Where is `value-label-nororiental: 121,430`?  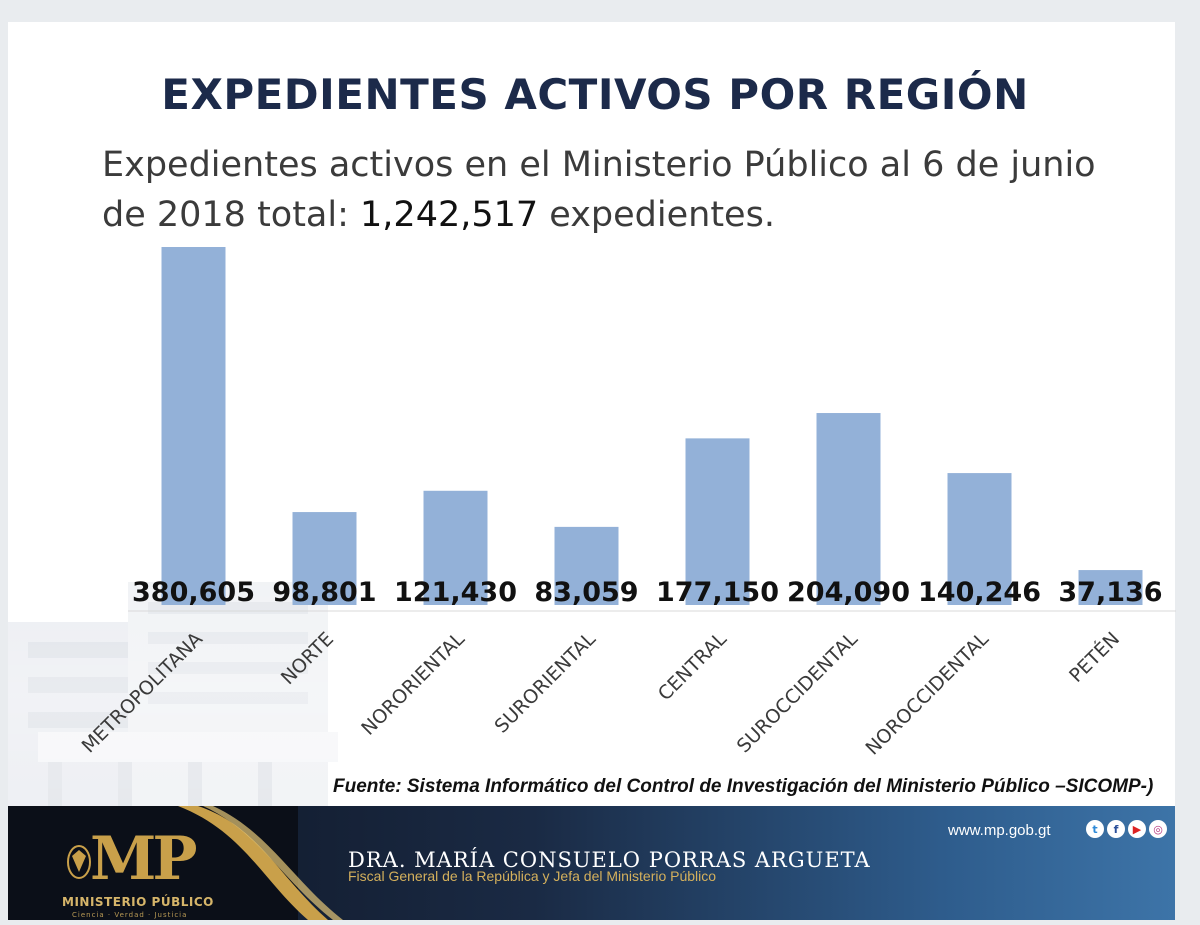
value-label-nororiental: 121,430 is located at coordinates (455, 592).